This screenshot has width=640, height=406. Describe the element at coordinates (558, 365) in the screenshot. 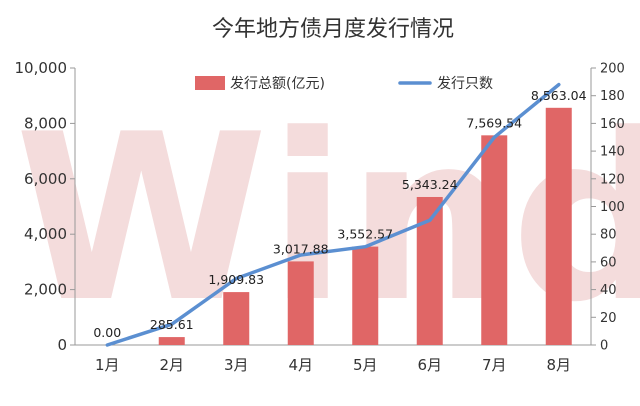

I see `x-tick-label: 8月` at that location.